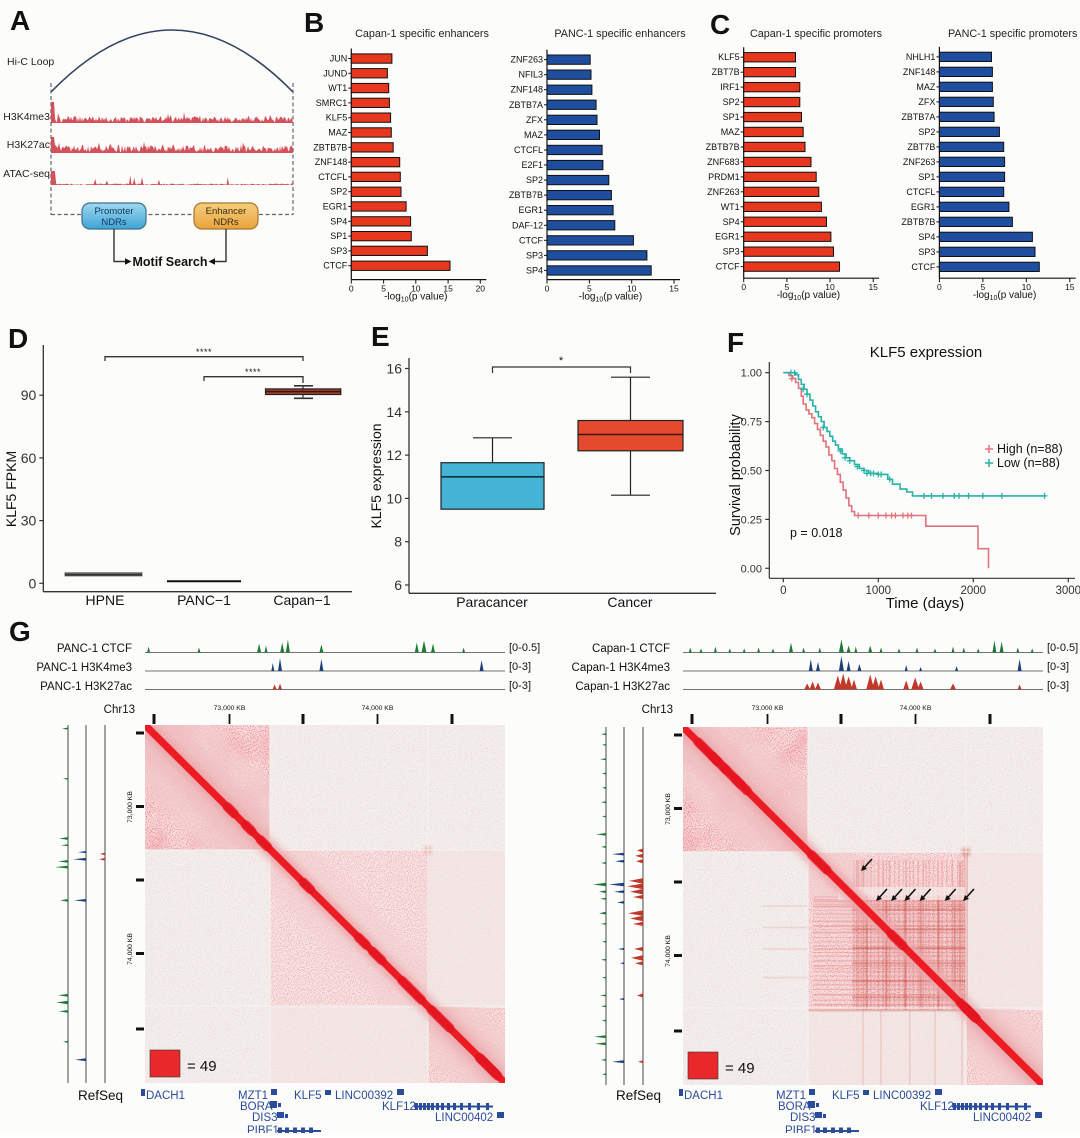  Describe the element at coordinates (335, 73) in the screenshot. I see `svg-text: JUND` at that location.